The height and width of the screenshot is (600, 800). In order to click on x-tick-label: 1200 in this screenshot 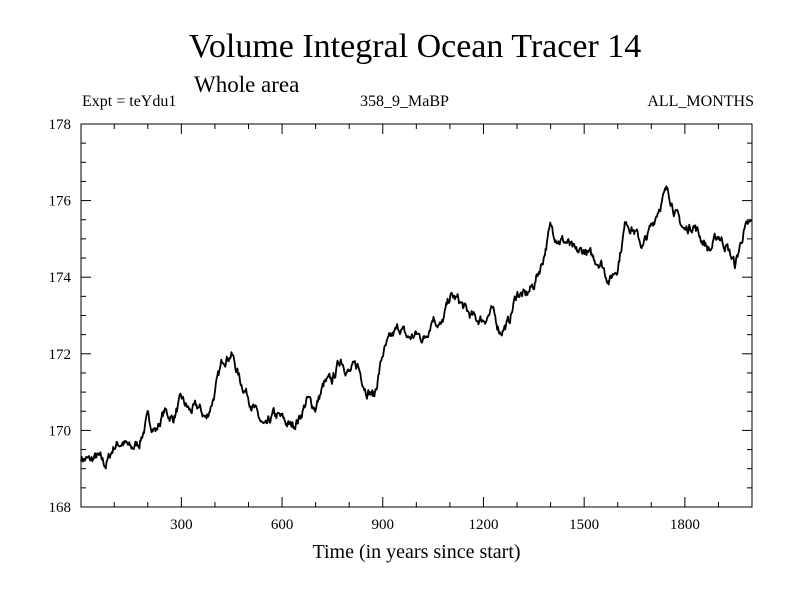, I will do `click(483, 525)`.